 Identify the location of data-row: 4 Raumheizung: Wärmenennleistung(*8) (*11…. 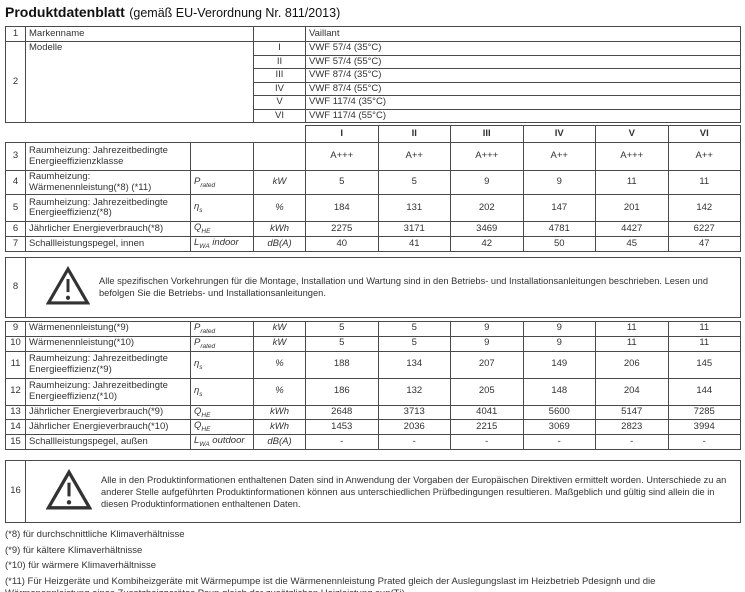
(373, 182).